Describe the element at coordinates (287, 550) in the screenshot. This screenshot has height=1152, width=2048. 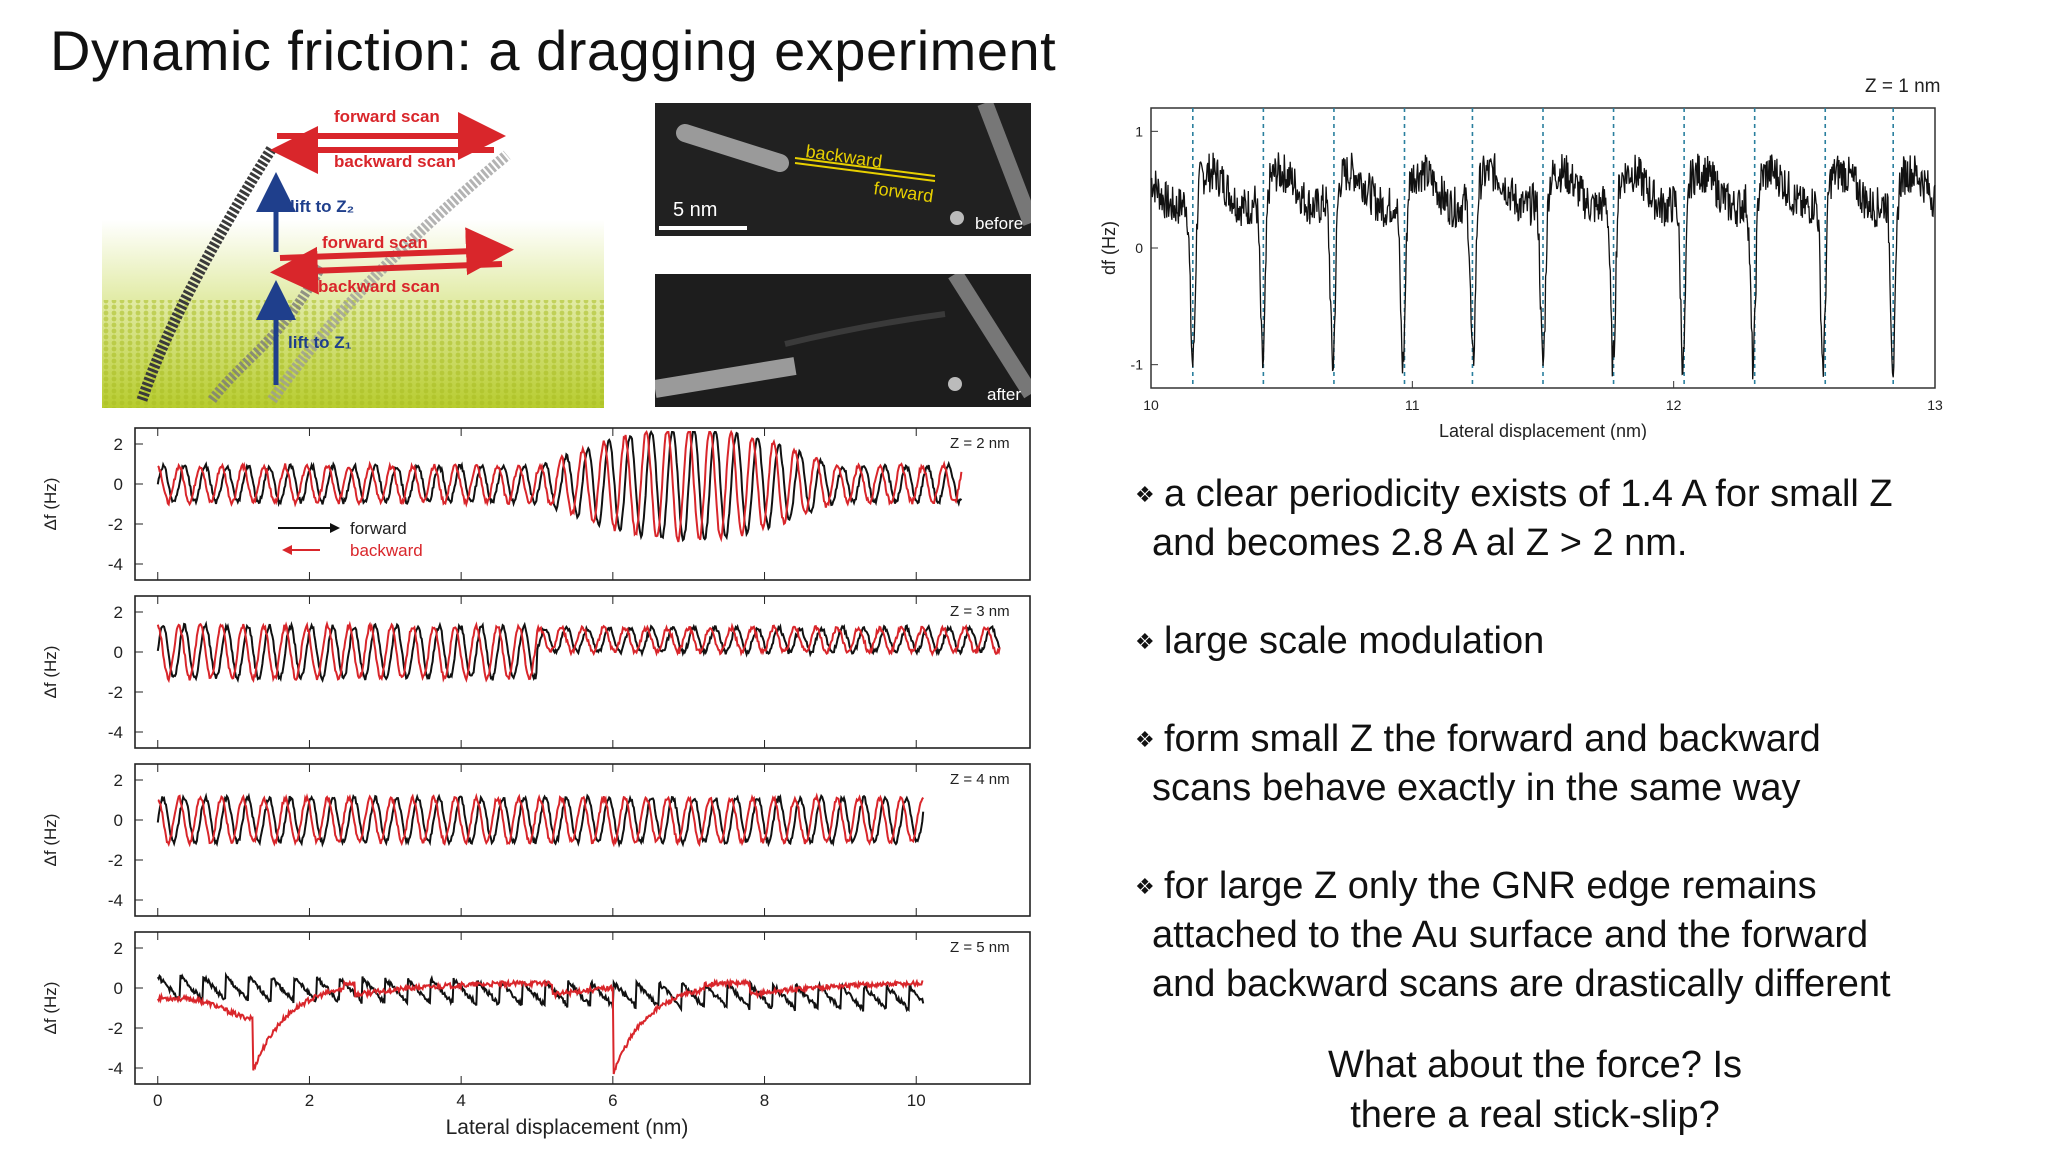
I see `legend-backward-arrow` at that location.